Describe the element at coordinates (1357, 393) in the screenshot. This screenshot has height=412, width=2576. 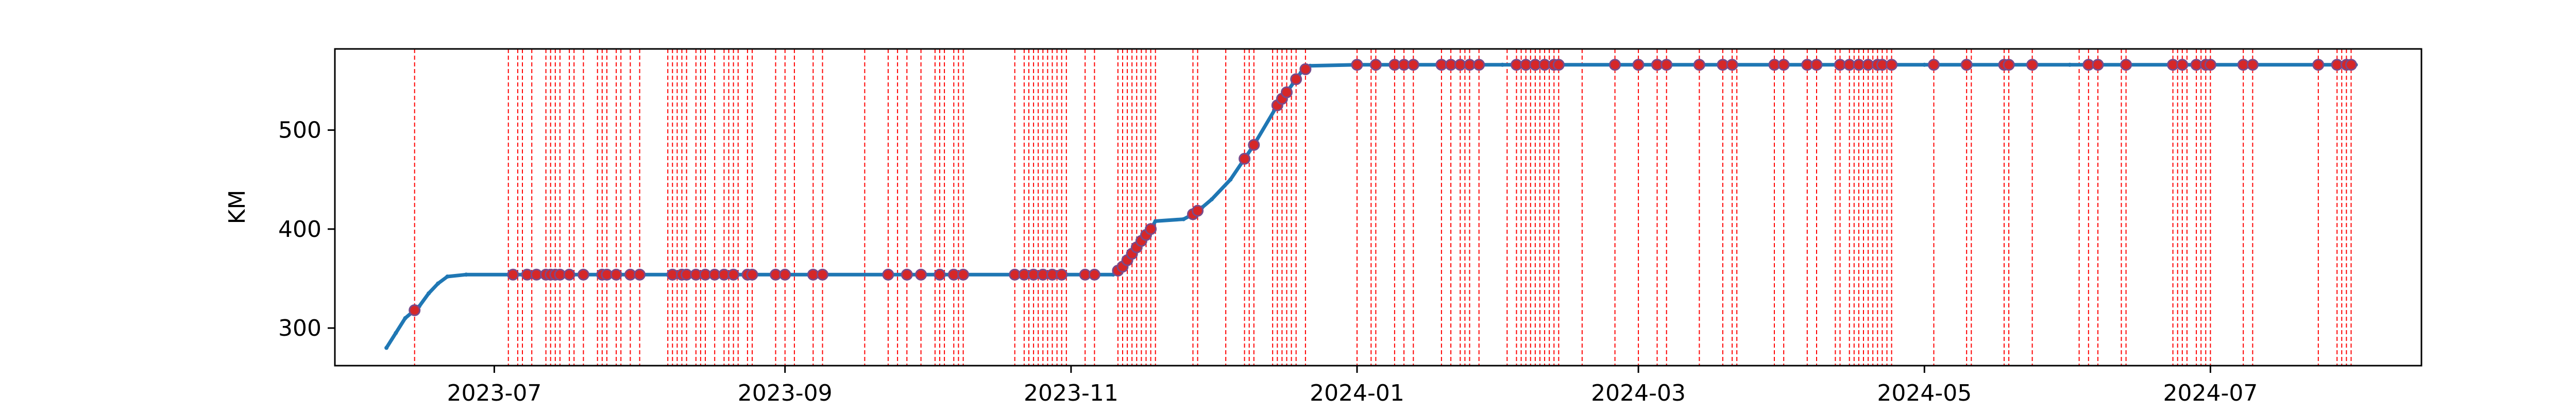
I see `x-tick-label: 2024-01` at that location.